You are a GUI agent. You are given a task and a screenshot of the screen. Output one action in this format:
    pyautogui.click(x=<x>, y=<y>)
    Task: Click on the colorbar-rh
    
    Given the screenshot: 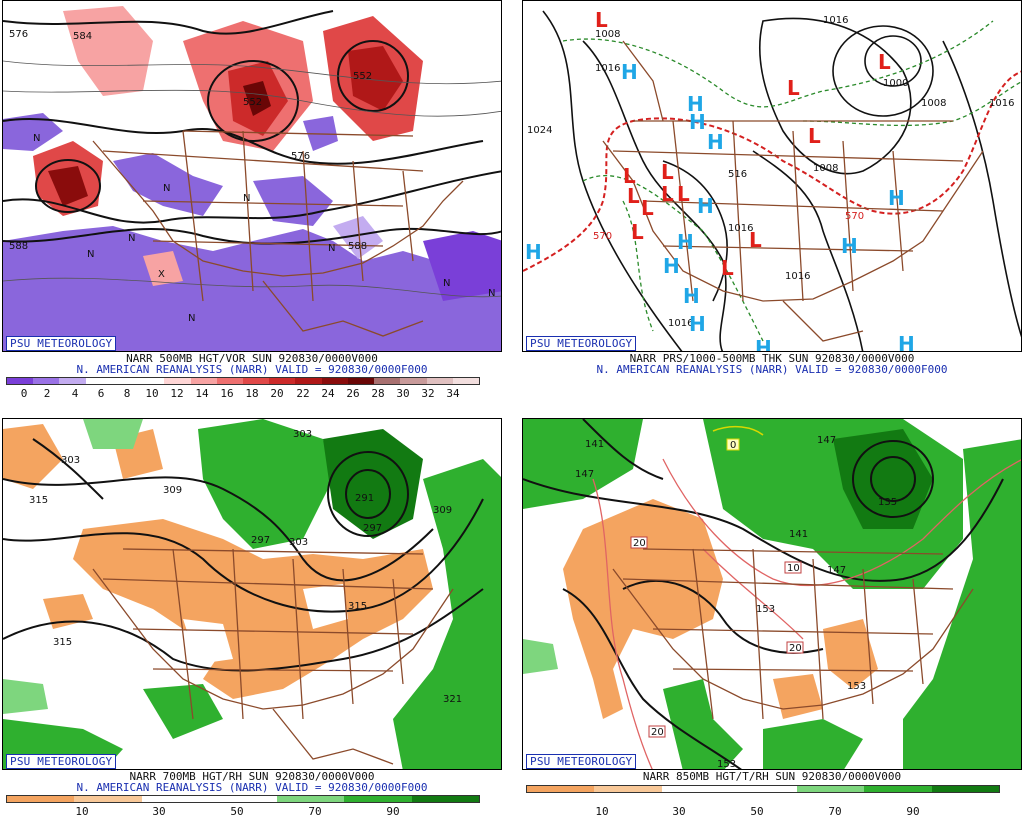 What is the action you would take?
    pyautogui.click(x=243, y=799)
    